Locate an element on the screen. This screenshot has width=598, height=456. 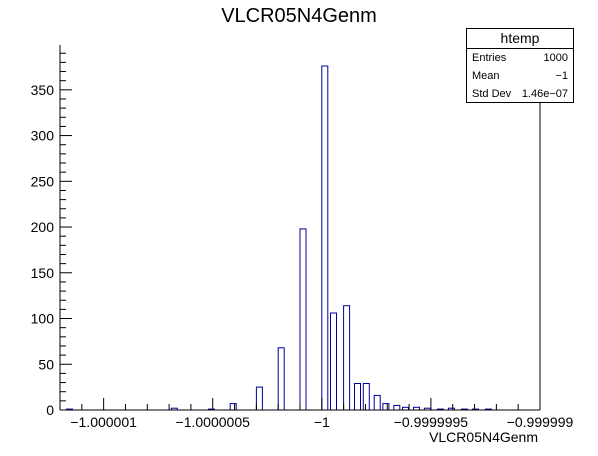
y-tick-label: 250 is located at coordinates (43, 181).